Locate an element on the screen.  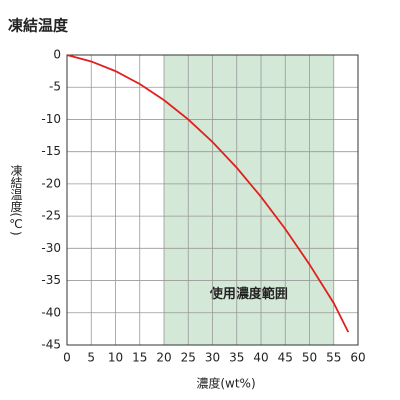
x-tick-label: 25 is located at coordinates (188, 358).